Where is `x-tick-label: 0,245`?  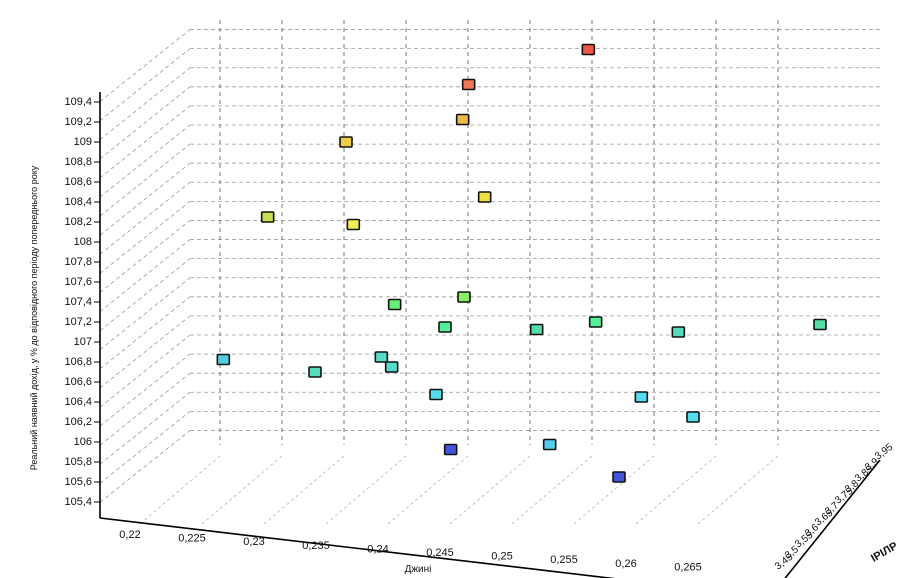
x-tick-label: 0,245 is located at coordinates (440, 553).